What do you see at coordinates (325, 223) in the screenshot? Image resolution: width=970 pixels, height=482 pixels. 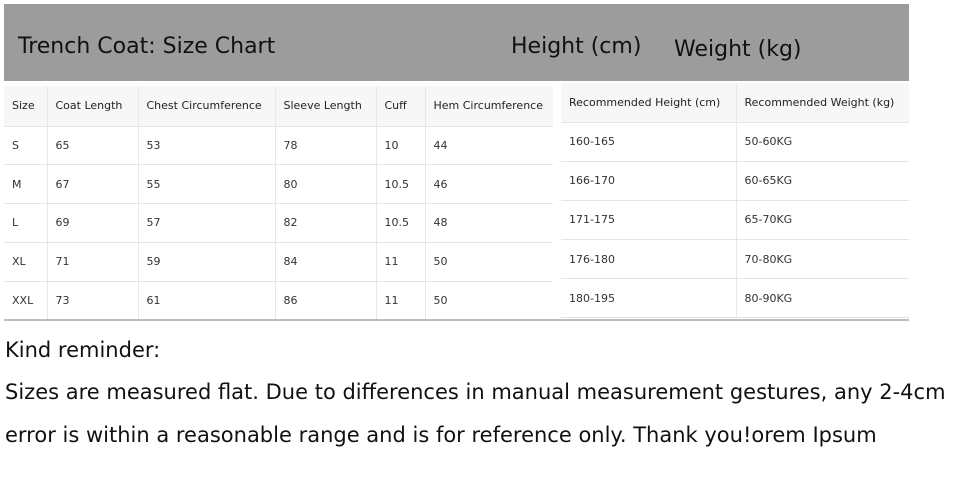 I see `cell: 82` at bounding box center [325, 223].